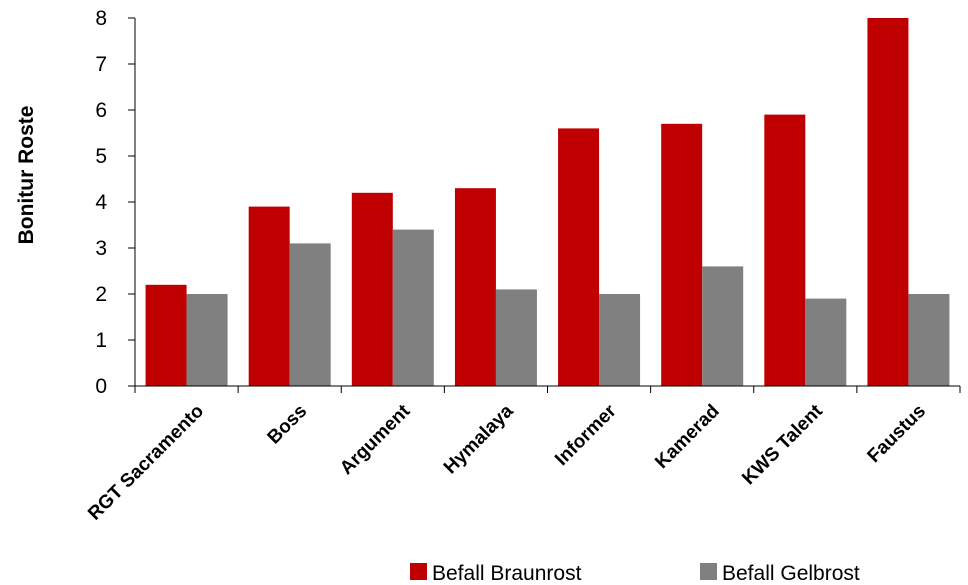  I want to click on legend: Befall Braunrost Befall Gelbrost, so click(635, 573).